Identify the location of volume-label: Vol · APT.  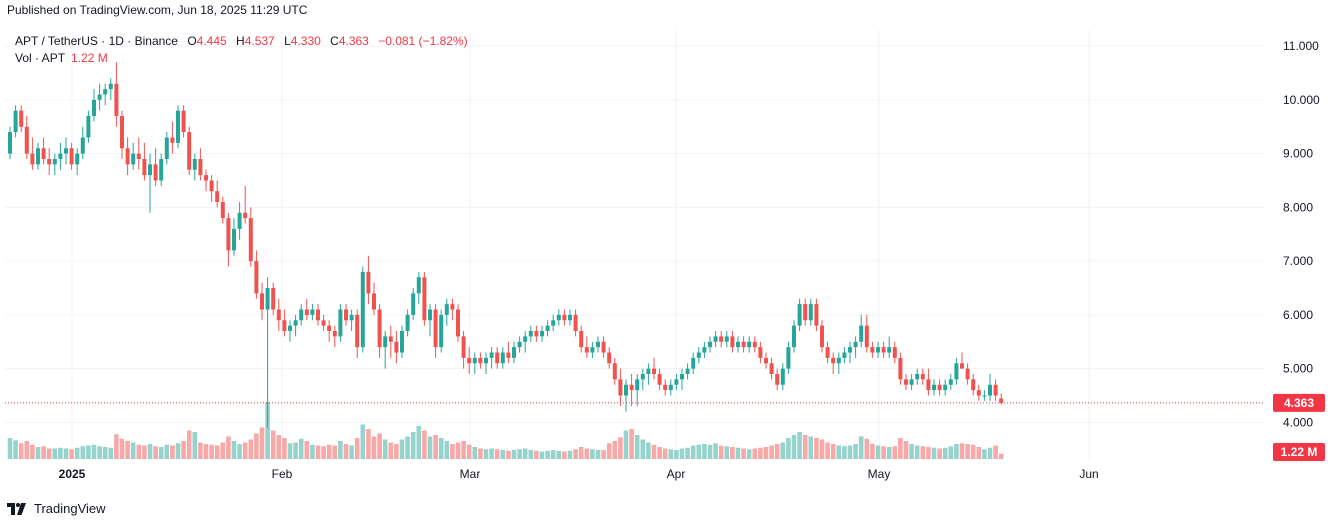
(40, 58).